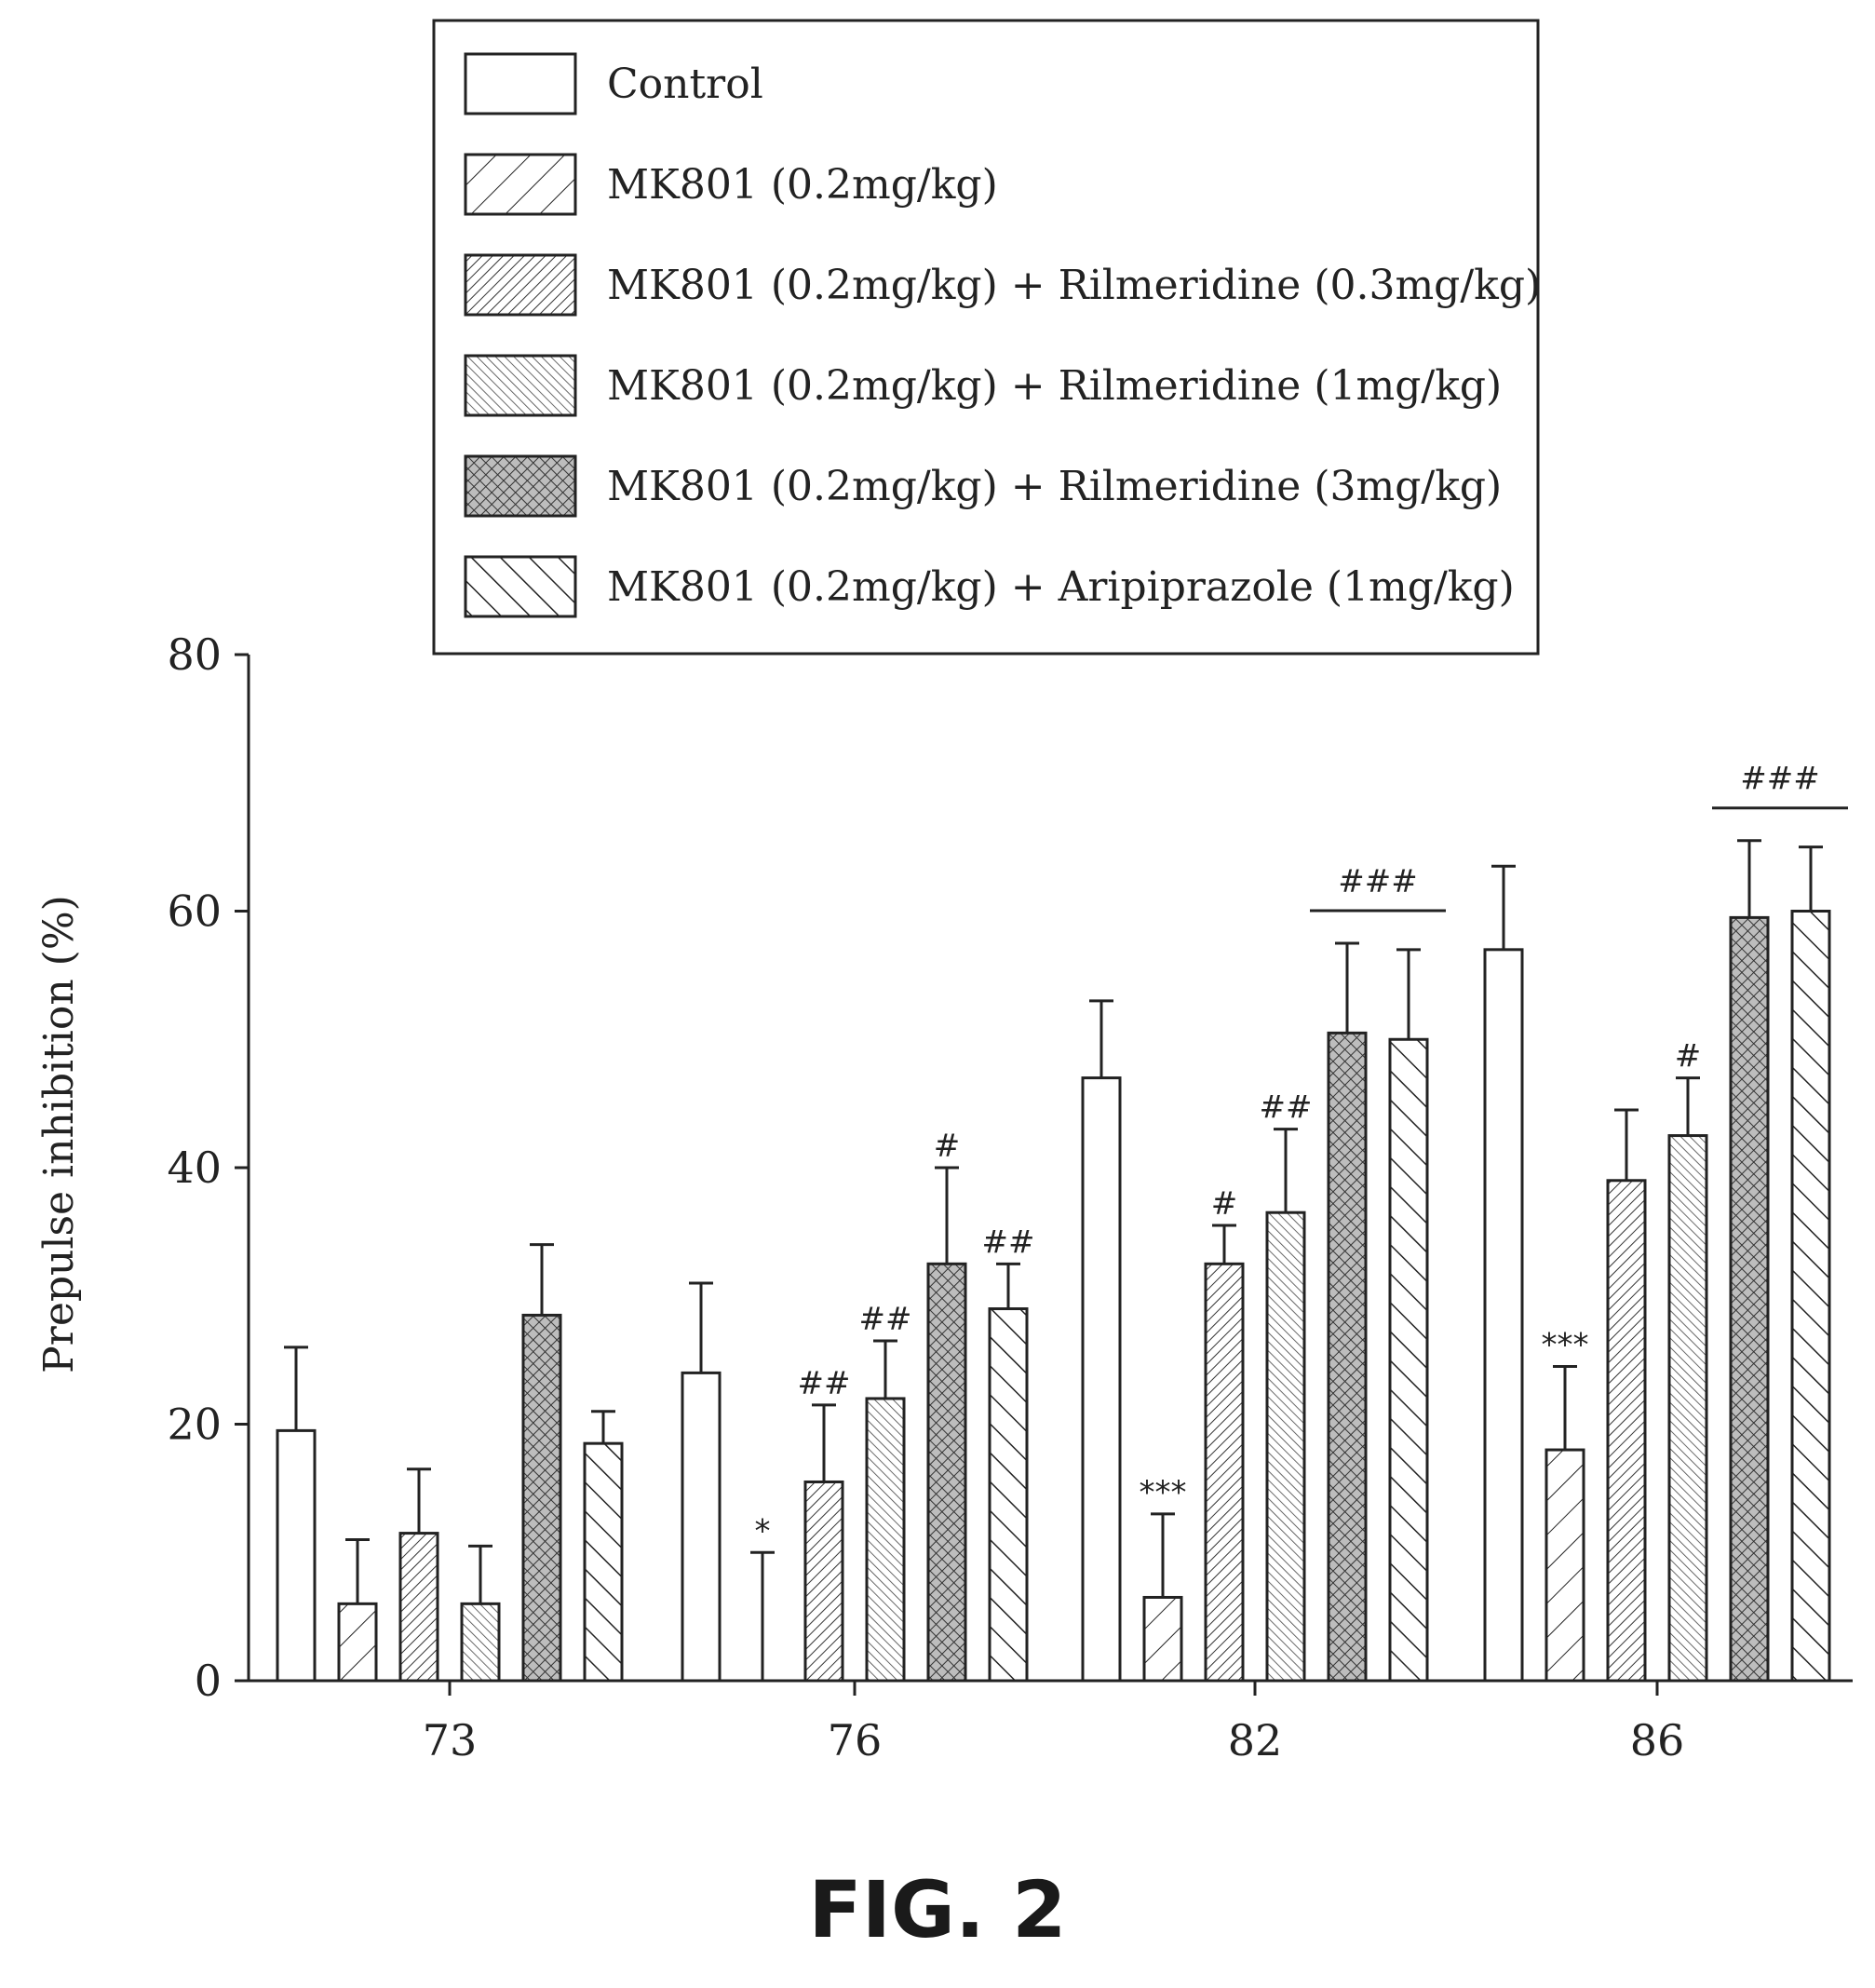  I want to click on legend-label: MK801 (0.2mg/kg), so click(802, 185).